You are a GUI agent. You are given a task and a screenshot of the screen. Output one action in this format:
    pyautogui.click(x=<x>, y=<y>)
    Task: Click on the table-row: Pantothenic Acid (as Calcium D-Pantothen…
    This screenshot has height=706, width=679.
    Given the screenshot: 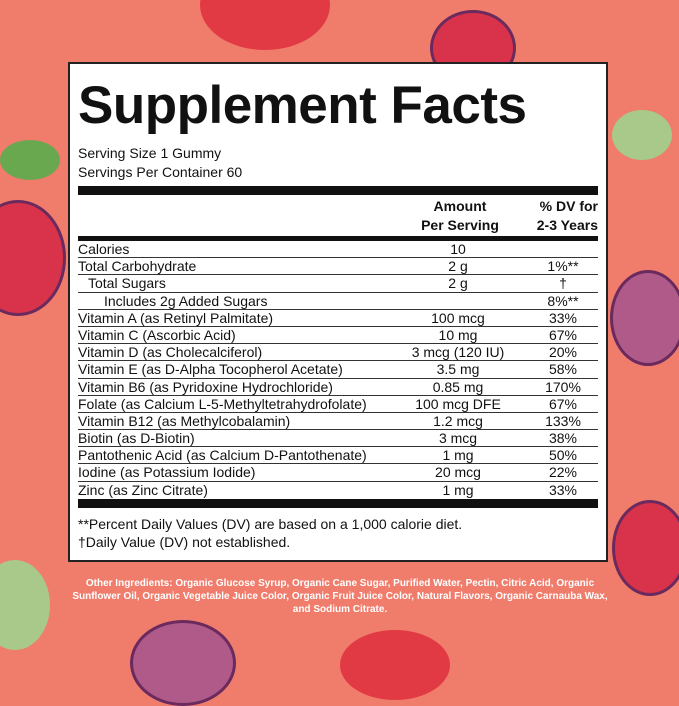 What is the action you would take?
    pyautogui.click(x=338, y=456)
    